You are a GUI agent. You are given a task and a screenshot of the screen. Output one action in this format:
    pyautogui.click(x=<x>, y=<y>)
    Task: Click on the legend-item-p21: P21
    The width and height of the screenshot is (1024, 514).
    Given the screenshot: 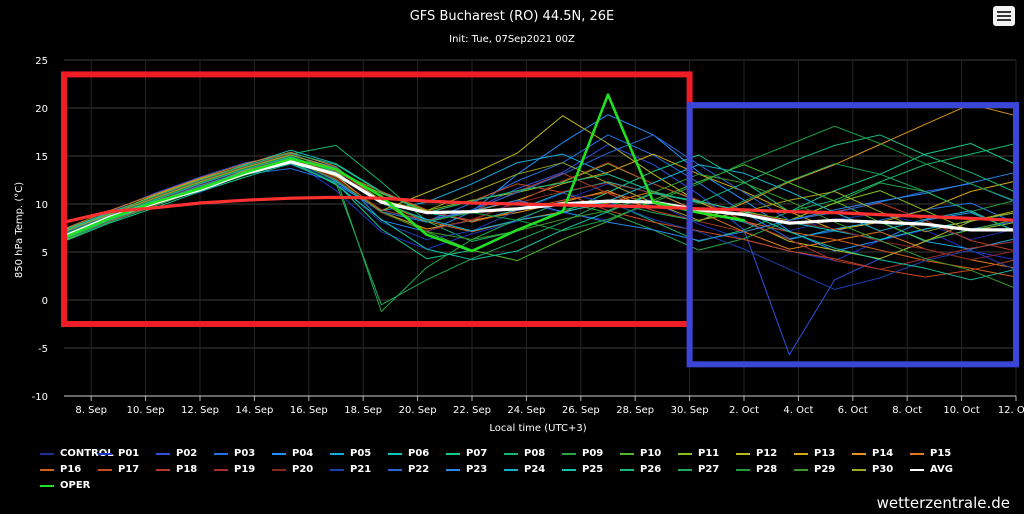 What is the action you would take?
    pyautogui.click(x=350, y=469)
    